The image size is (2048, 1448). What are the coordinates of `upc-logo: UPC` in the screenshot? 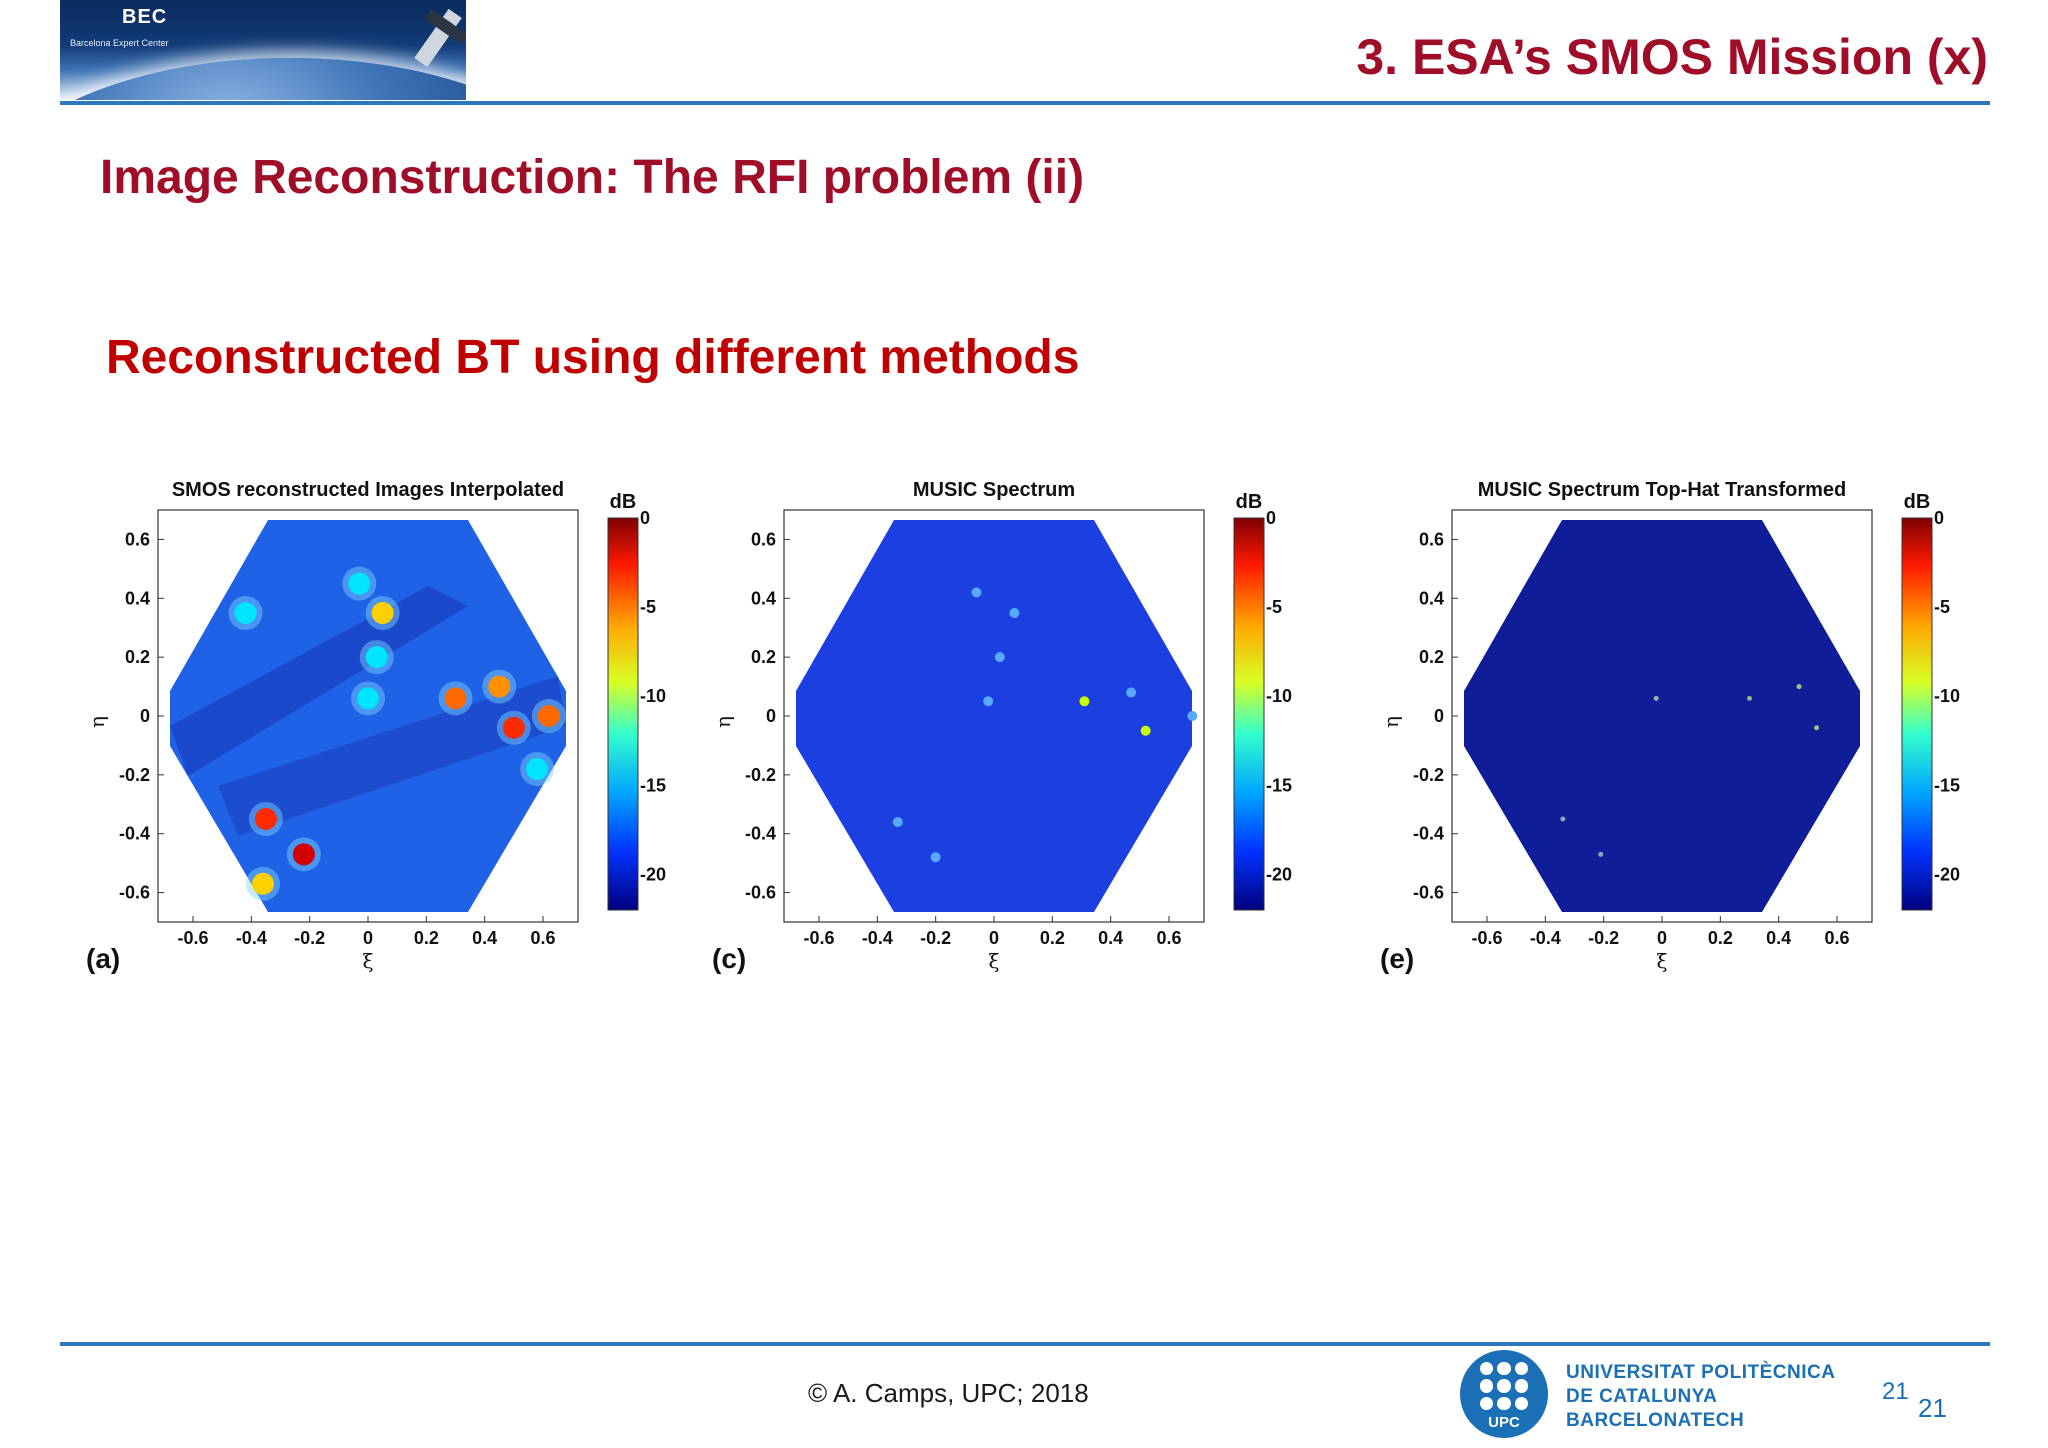 It's located at (1504, 1394).